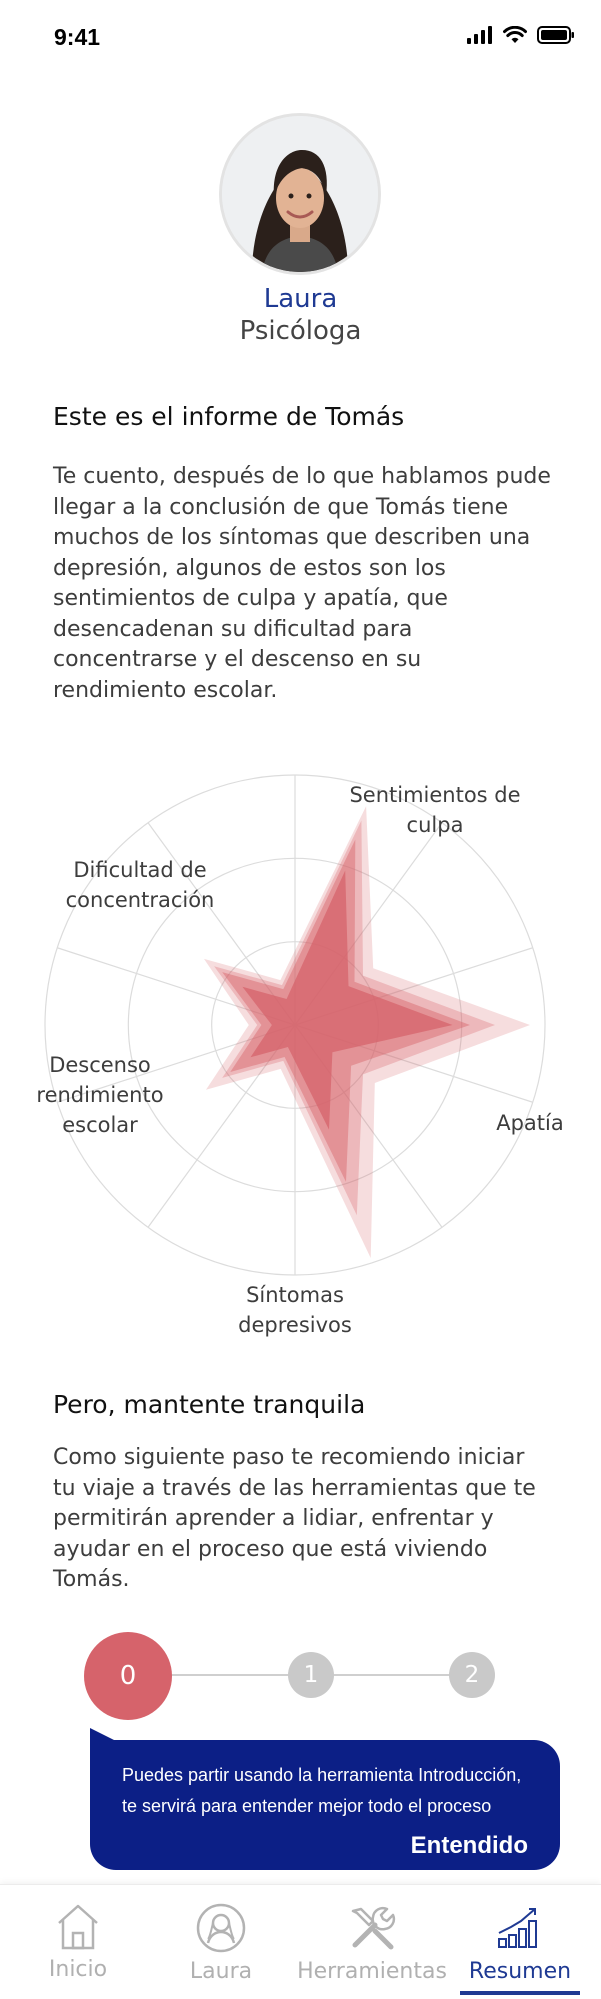  I want to click on radar-axis-label-line: Descenso, so click(100, 1065).